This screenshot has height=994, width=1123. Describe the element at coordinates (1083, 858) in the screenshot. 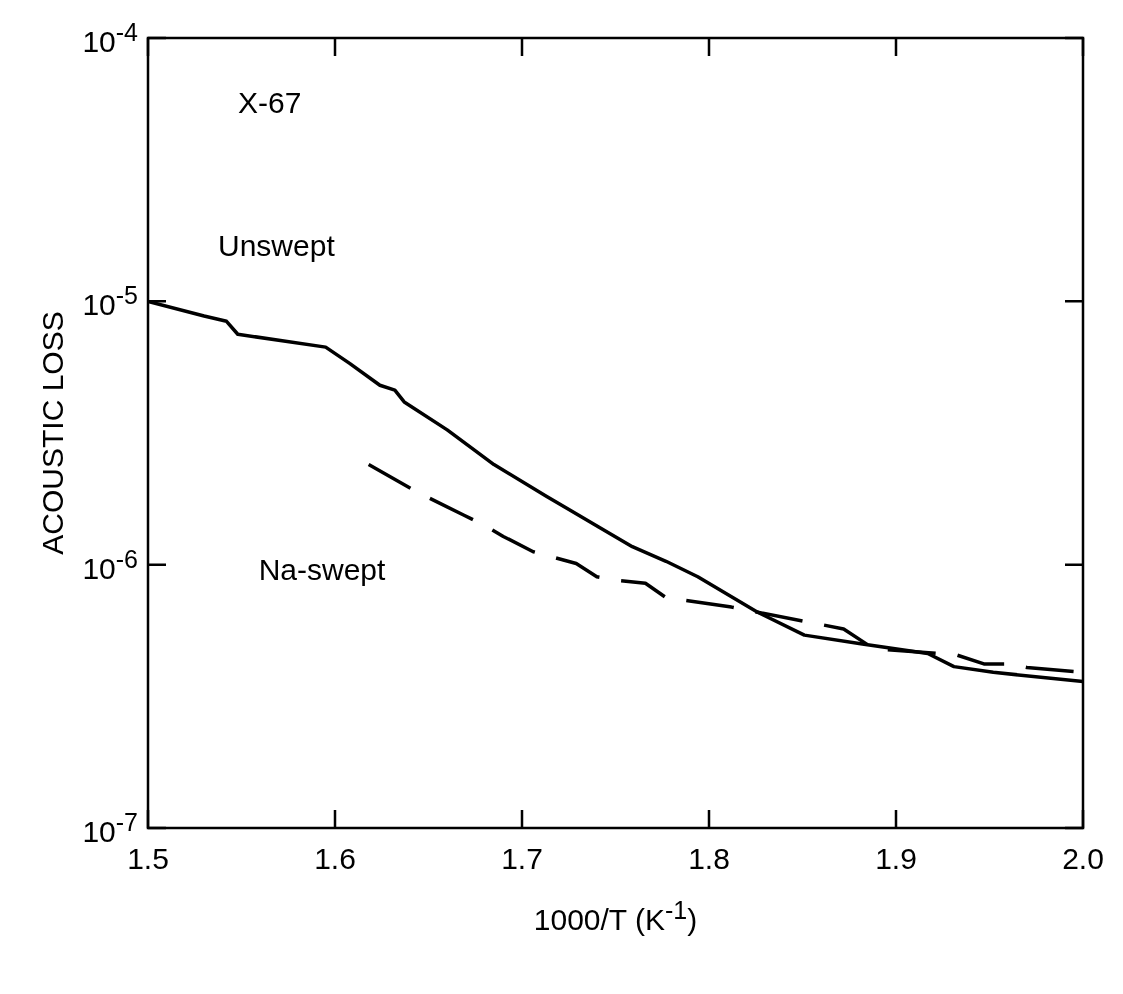

I see `x-tick-label: 2.0` at that location.